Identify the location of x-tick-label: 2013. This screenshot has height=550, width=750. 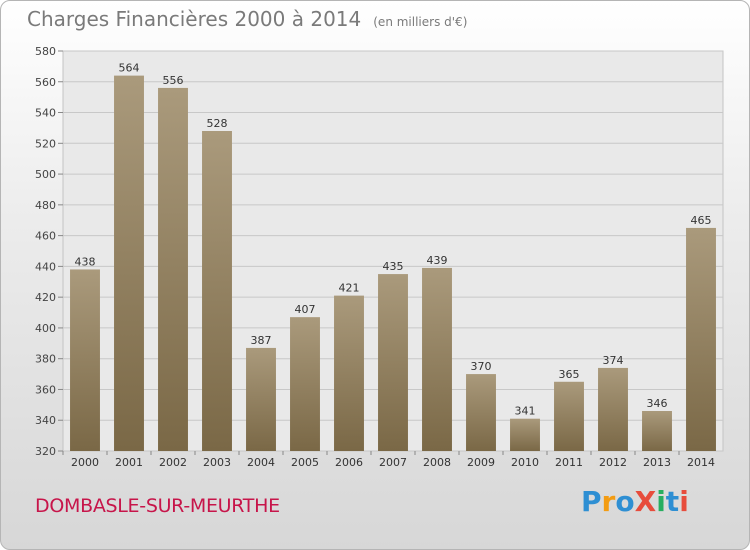
(657, 462).